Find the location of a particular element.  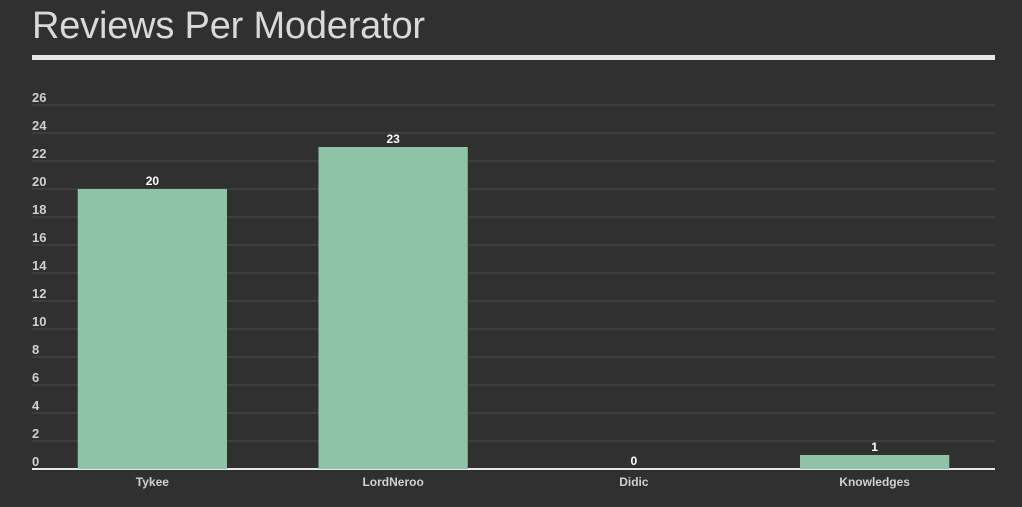

y-tick-label: 14 is located at coordinates (39, 265).